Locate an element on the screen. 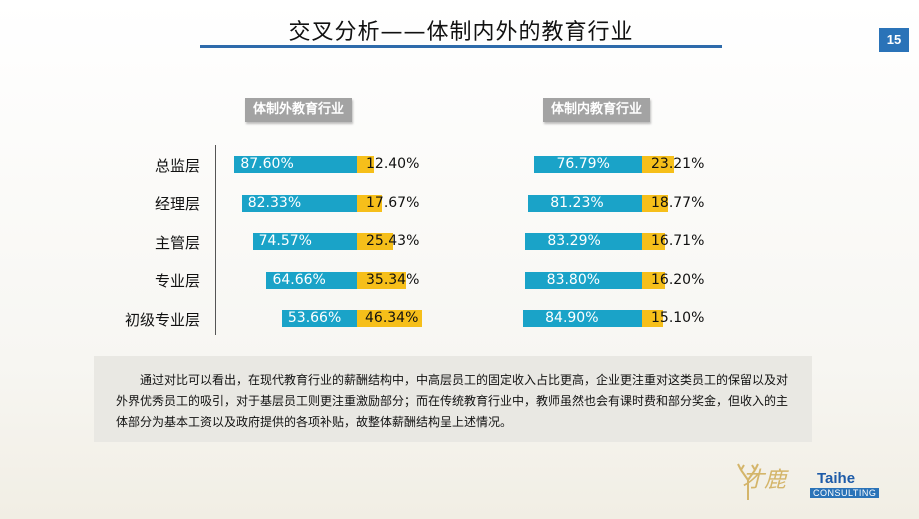 The image size is (919, 519). data-label-variable-inside-0: 23.21% is located at coordinates (678, 164).